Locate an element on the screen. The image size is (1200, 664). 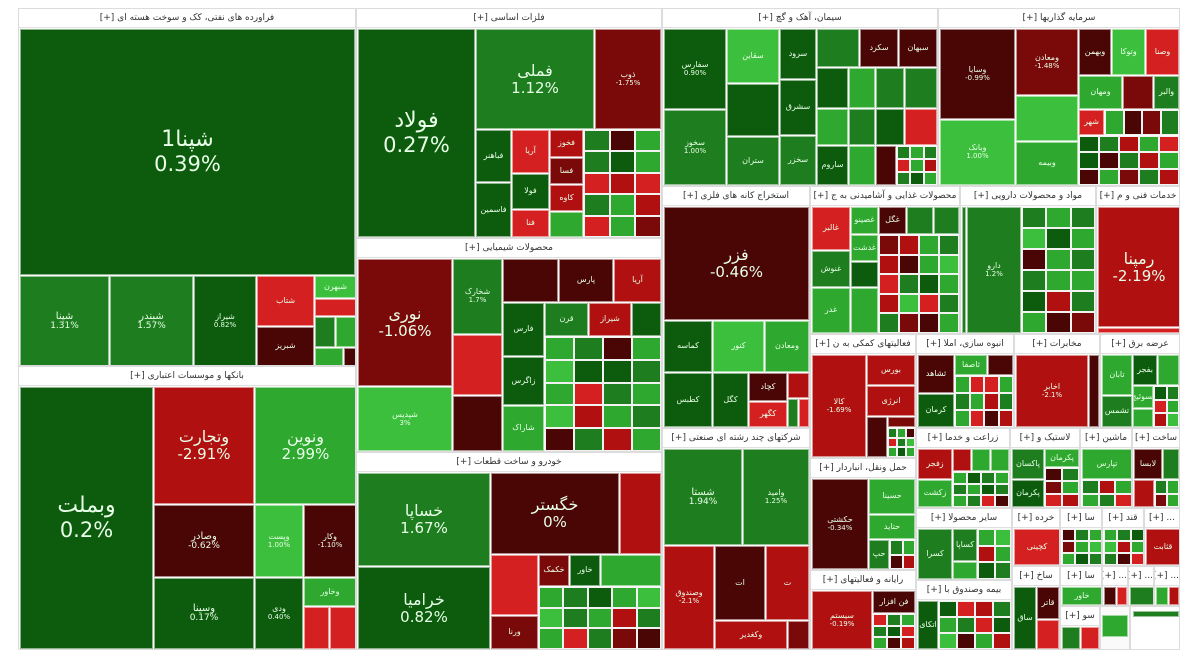
stock-tile: تشمس is located at coordinates (1117, 411).